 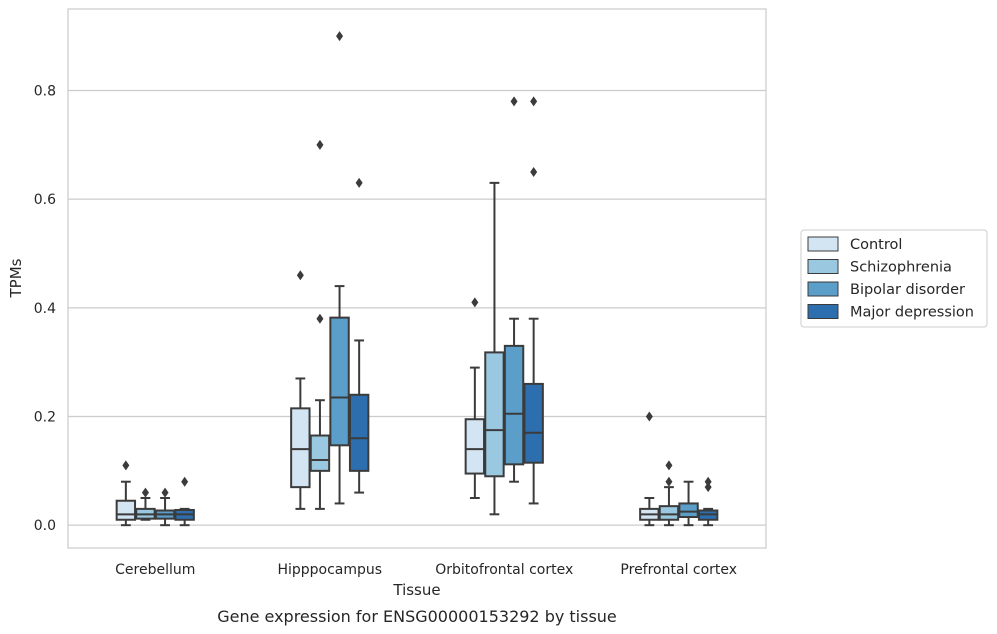 What do you see at coordinates (155, 570) in the screenshot?
I see `x-tick-label: Cerebellum` at bounding box center [155, 570].